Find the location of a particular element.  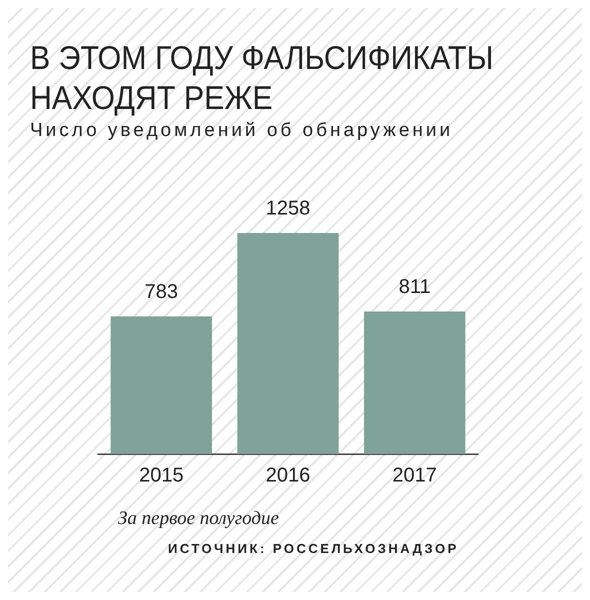

text: За первое полугодие is located at coordinates (198, 519).